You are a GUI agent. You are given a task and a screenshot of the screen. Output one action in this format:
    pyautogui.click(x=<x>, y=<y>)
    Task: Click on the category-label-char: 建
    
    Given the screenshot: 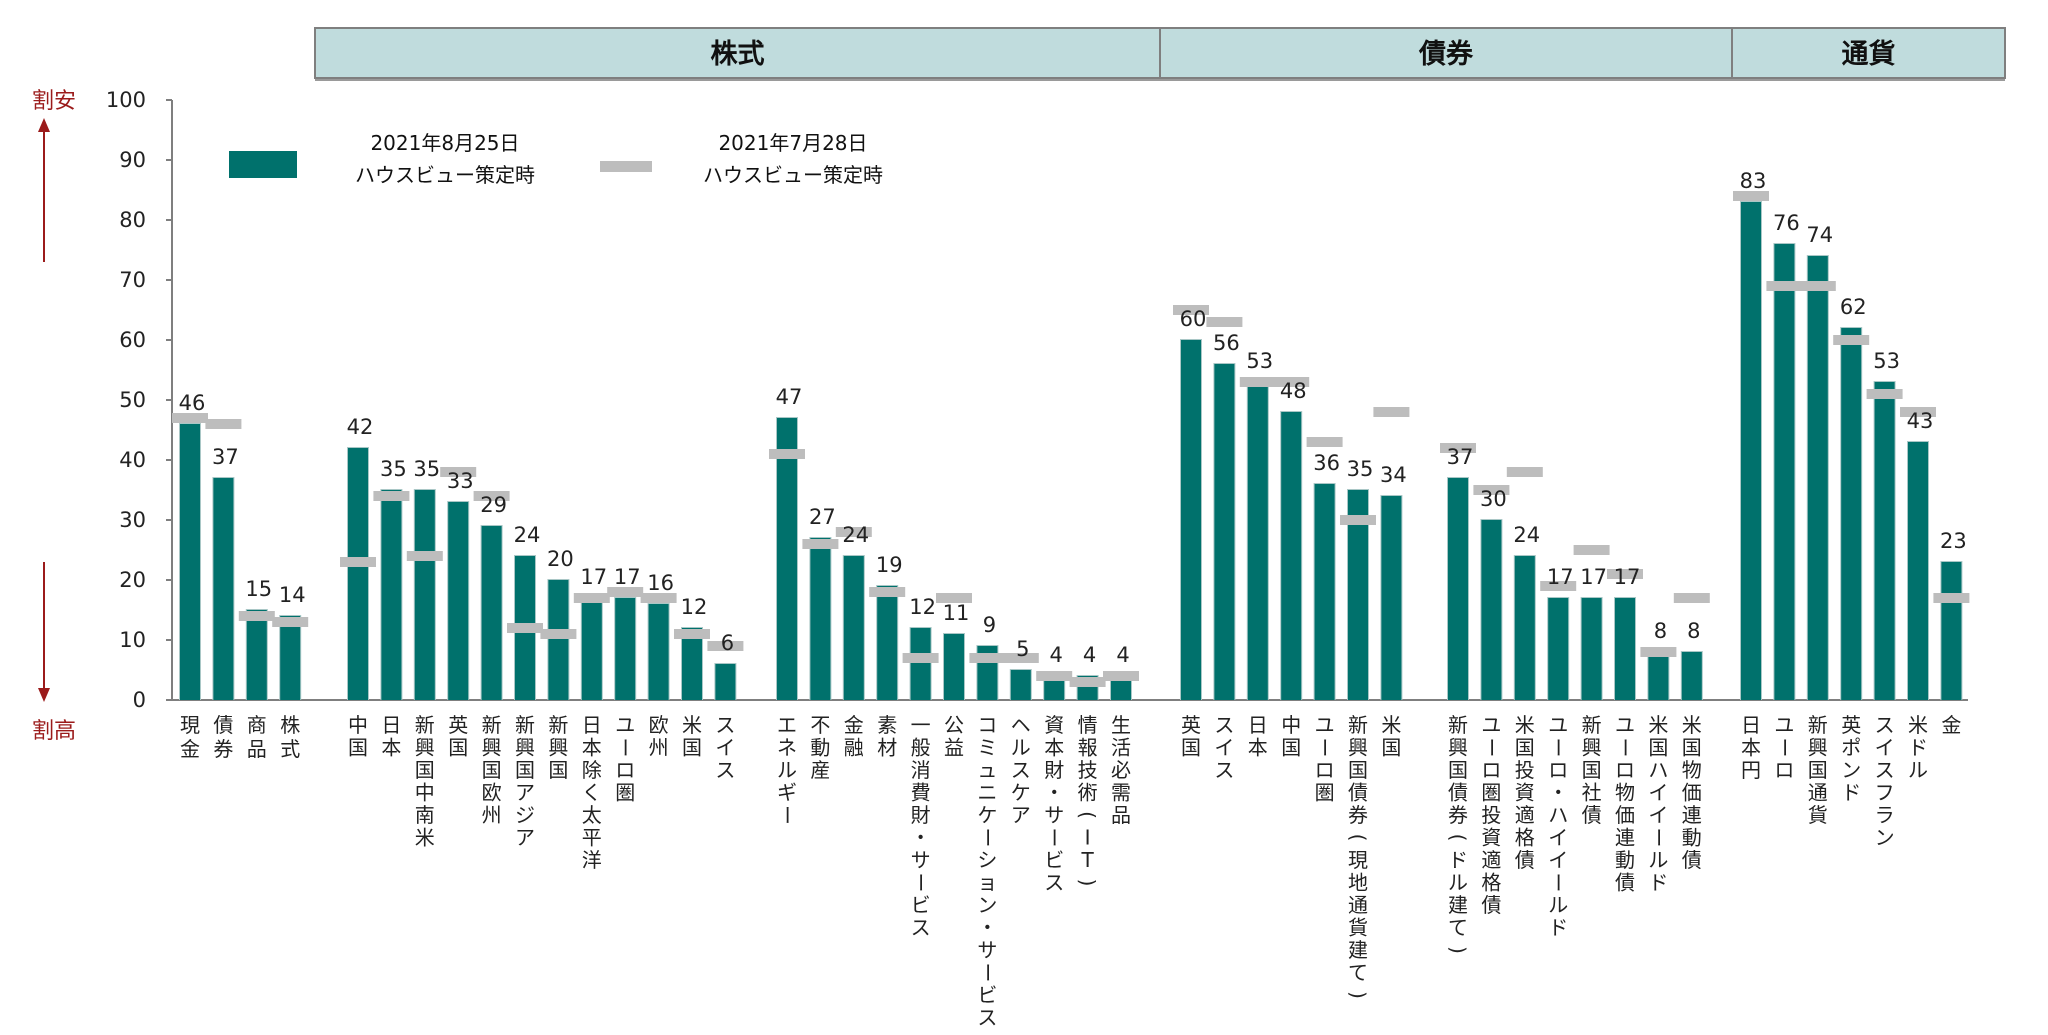 What is the action you would take?
    pyautogui.click(x=1458, y=905)
    